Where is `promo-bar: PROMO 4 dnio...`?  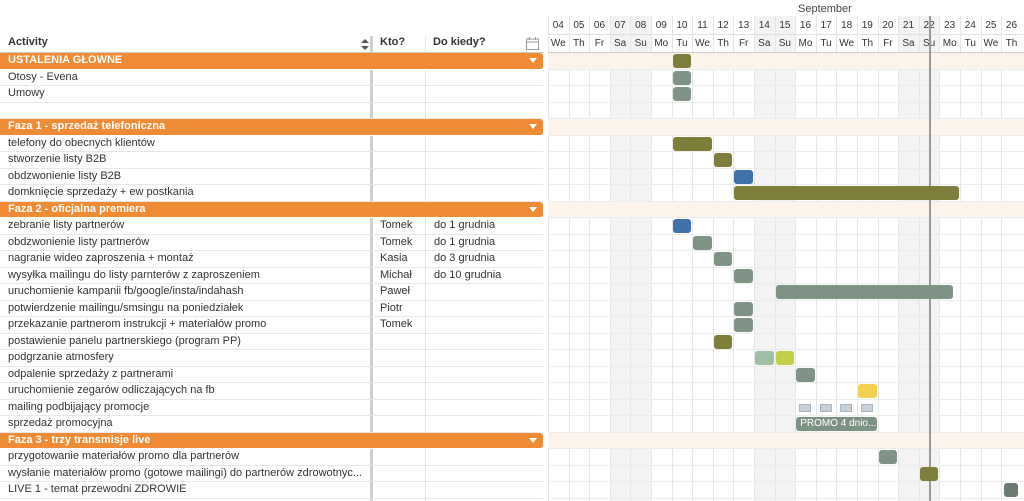
promo-bar: PROMO 4 dnio... is located at coordinates (836, 424).